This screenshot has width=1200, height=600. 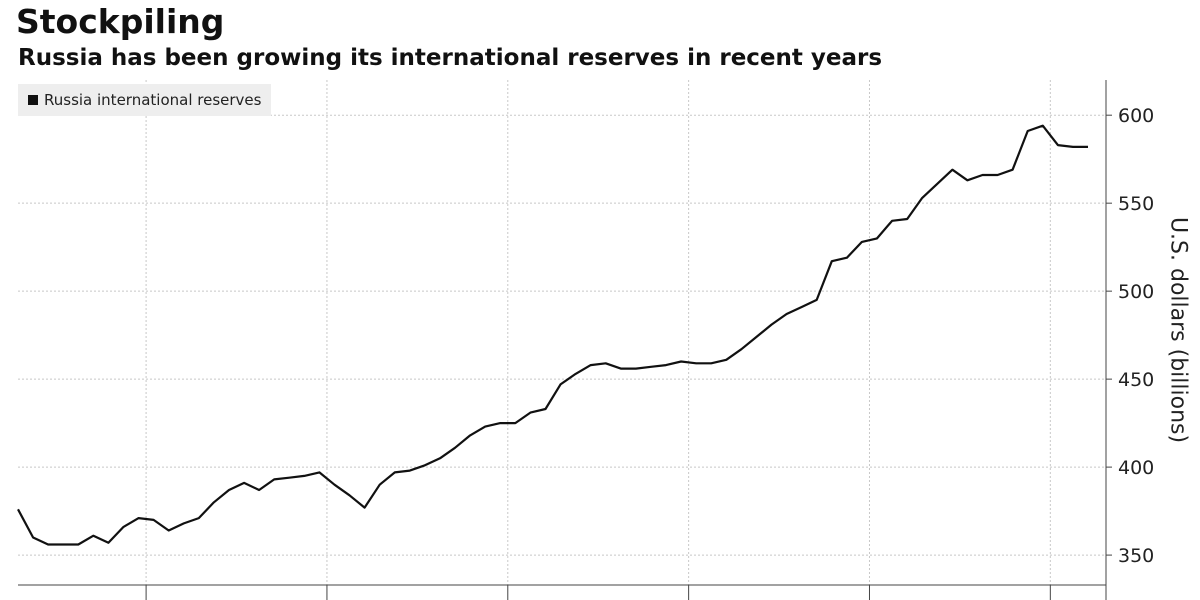 What do you see at coordinates (1136, 292) in the screenshot?
I see `y-tick-label: 500` at bounding box center [1136, 292].